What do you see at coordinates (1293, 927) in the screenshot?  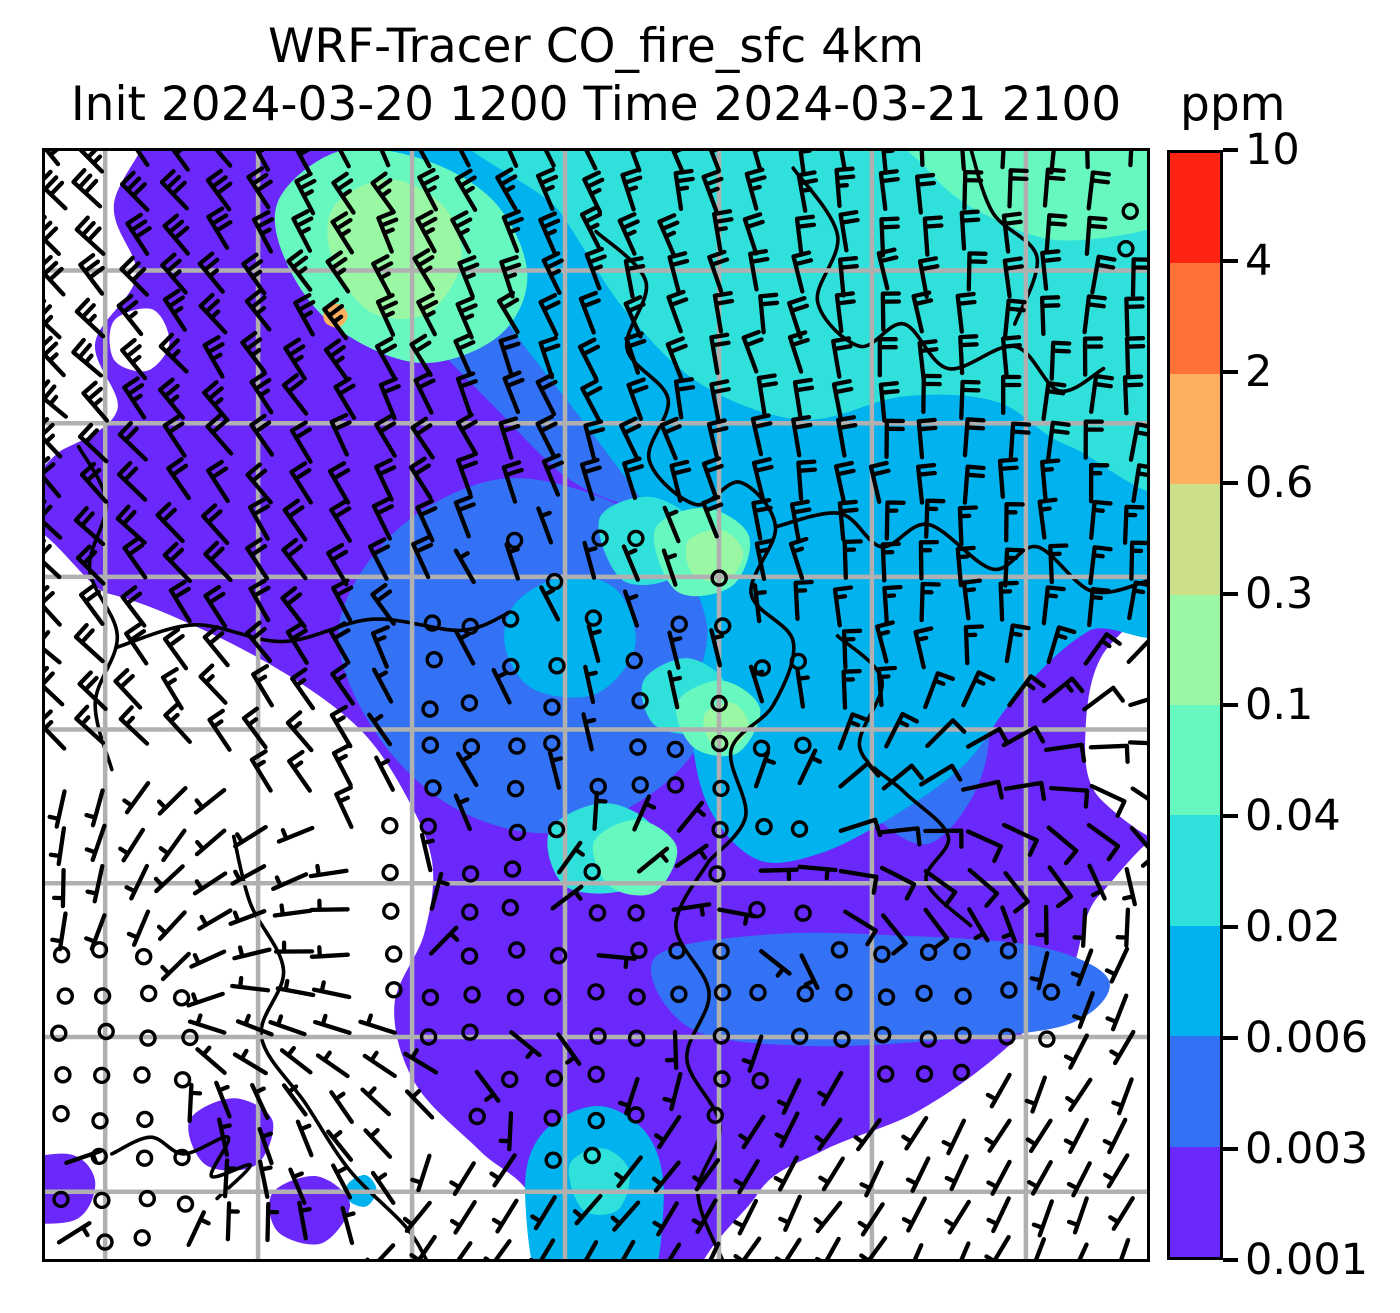 I see `colorbar-tick-label: 0.02` at bounding box center [1293, 927].